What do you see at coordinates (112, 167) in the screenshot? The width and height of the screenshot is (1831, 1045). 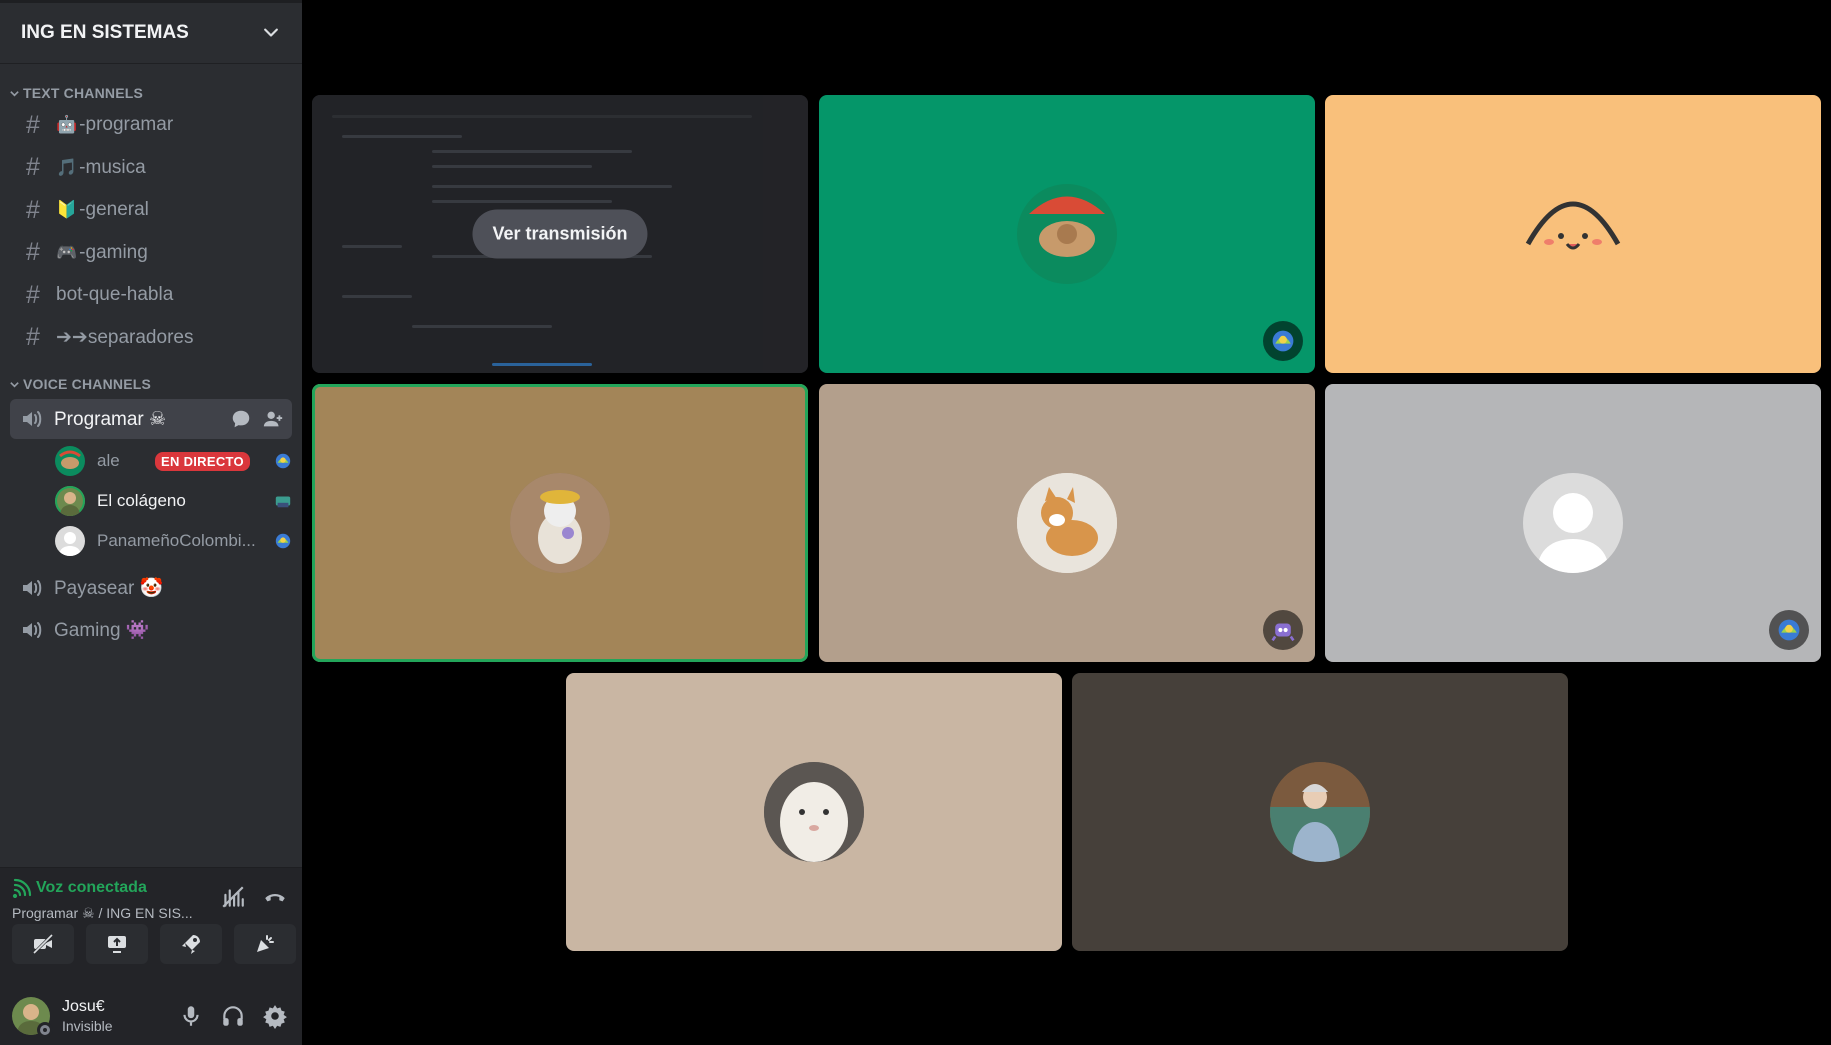 I see `channel-label: -musica` at bounding box center [112, 167].